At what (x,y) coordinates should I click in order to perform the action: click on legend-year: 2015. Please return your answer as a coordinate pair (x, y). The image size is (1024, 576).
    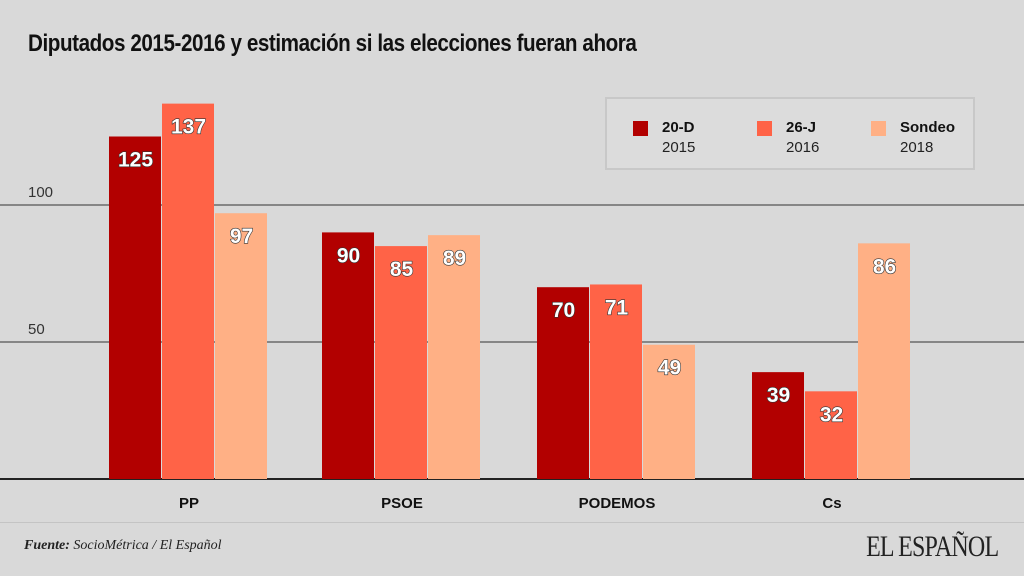
    Looking at the image, I should click on (679, 147).